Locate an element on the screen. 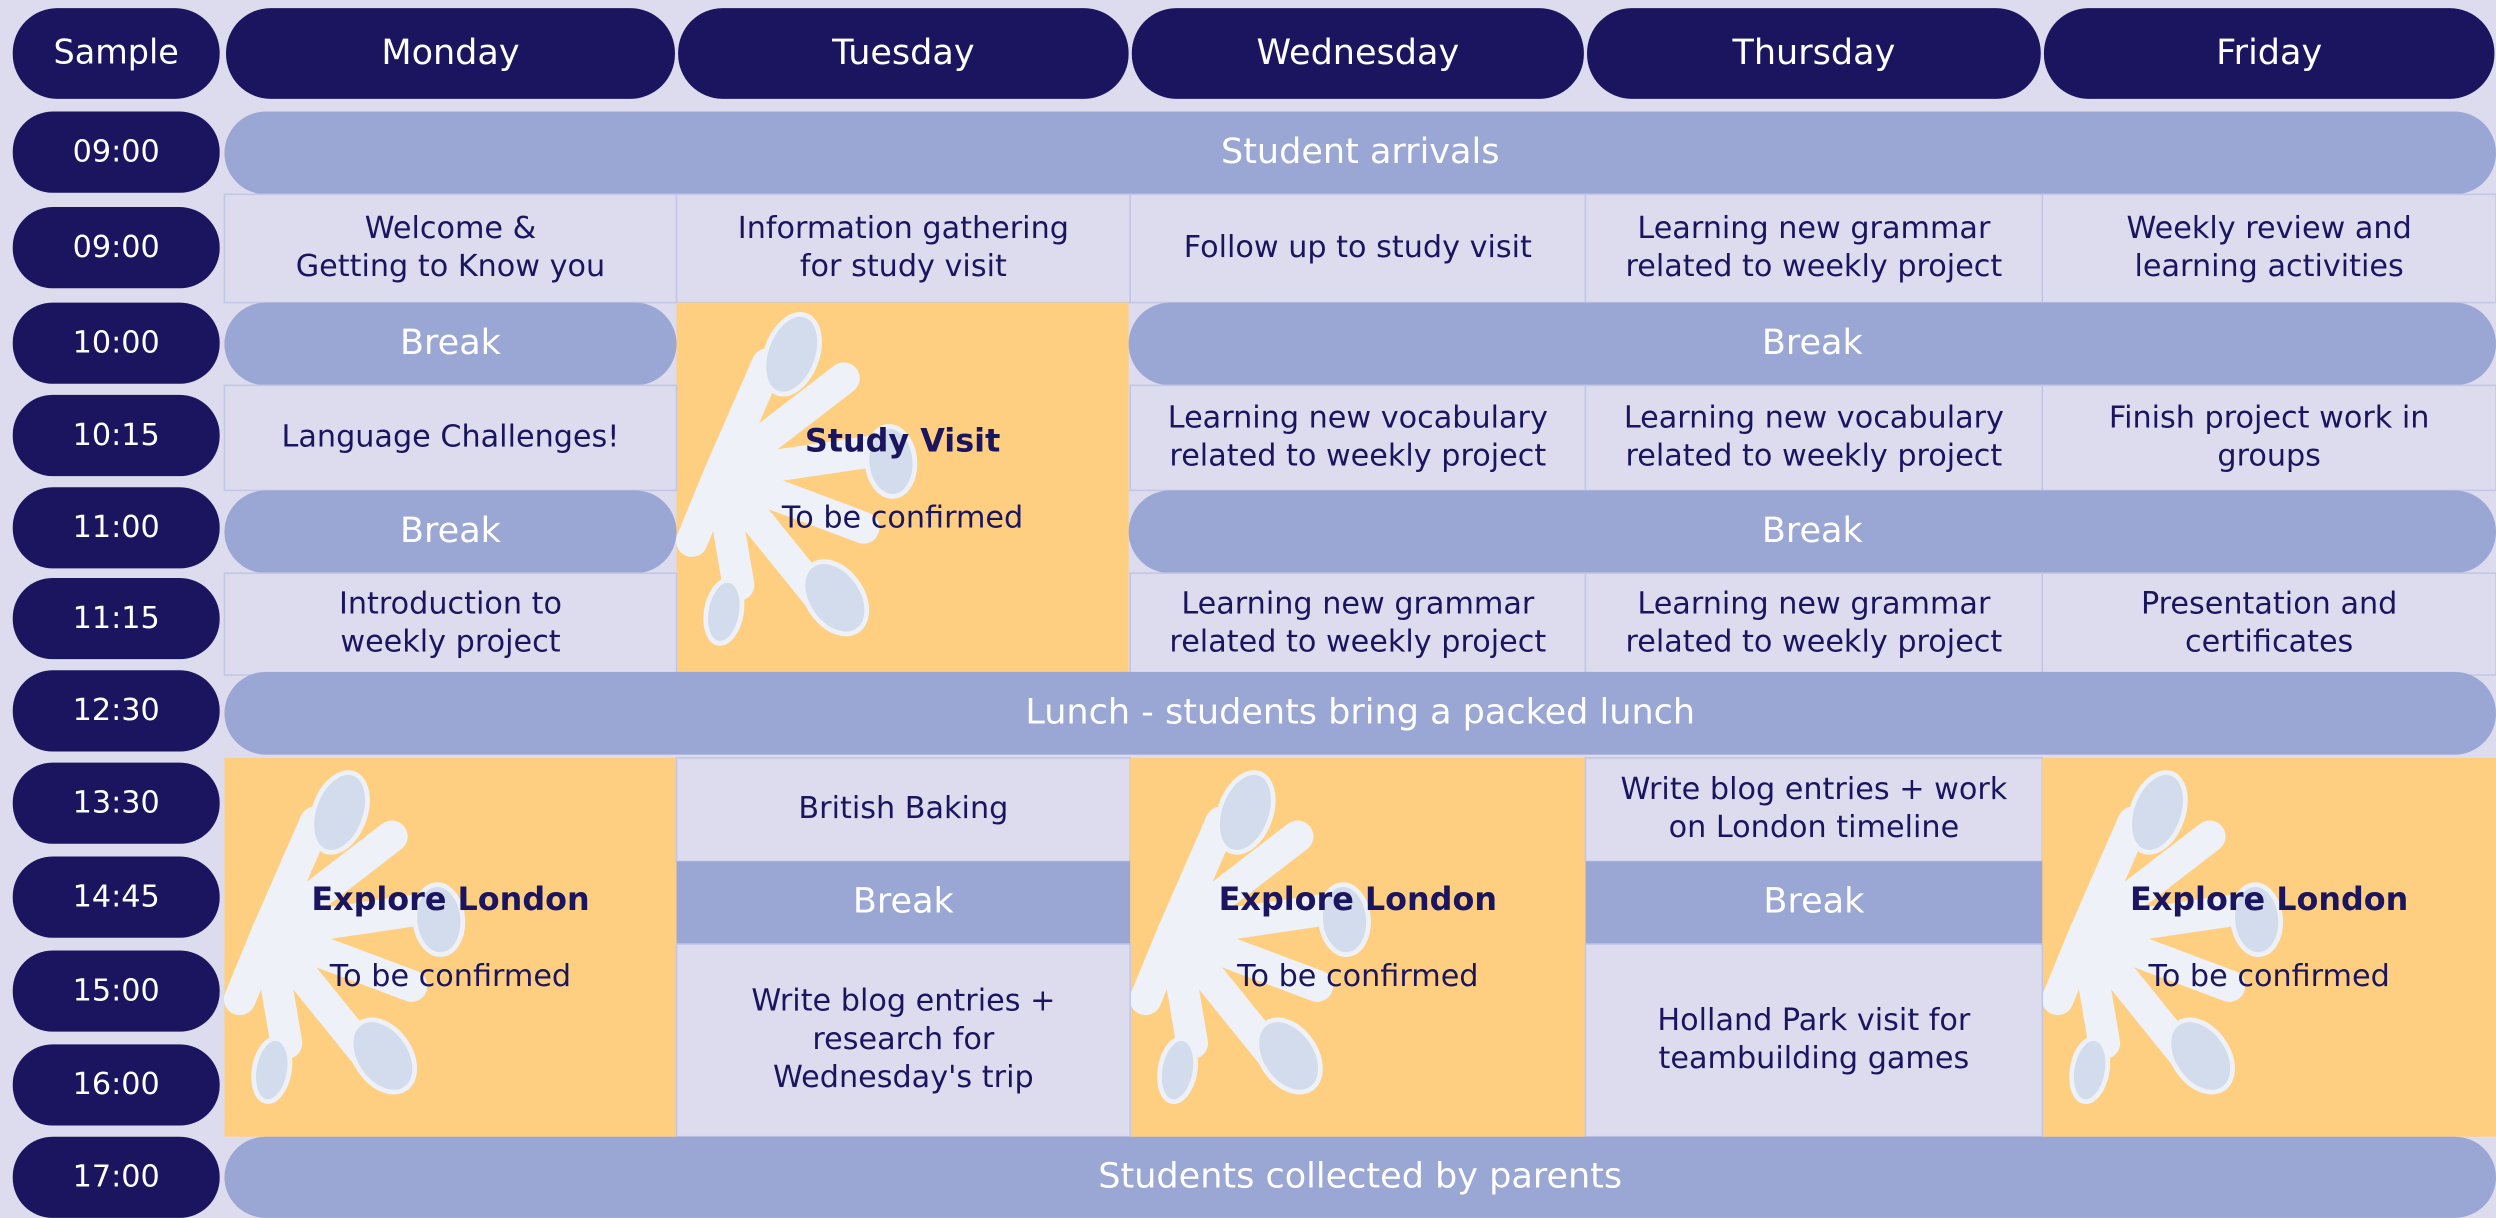 The image size is (2496, 1218). cell-text: Language Challenges! is located at coordinates (451, 436).